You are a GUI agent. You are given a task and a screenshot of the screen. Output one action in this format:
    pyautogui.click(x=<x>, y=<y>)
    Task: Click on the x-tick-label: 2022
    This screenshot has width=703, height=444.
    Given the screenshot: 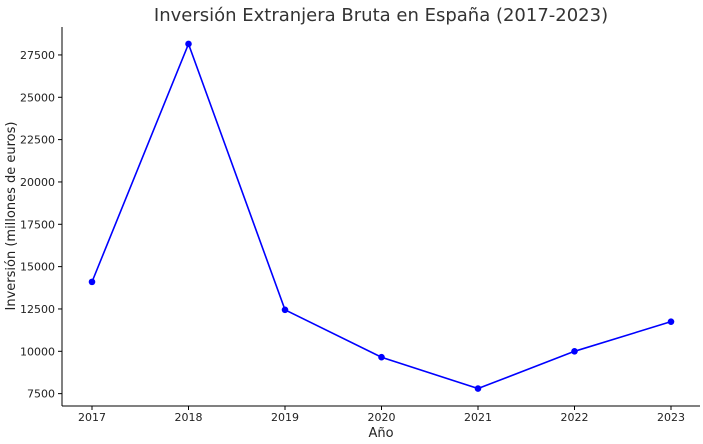 What is the action you would take?
    pyautogui.click(x=575, y=417)
    